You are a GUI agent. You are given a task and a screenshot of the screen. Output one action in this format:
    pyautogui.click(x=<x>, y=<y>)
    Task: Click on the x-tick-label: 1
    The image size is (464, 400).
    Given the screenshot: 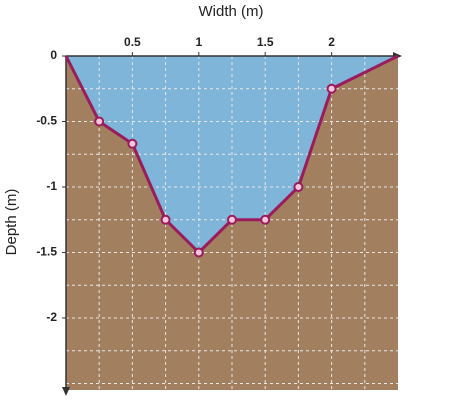 What is the action you would take?
    pyautogui.click(x=198, y=42)
    